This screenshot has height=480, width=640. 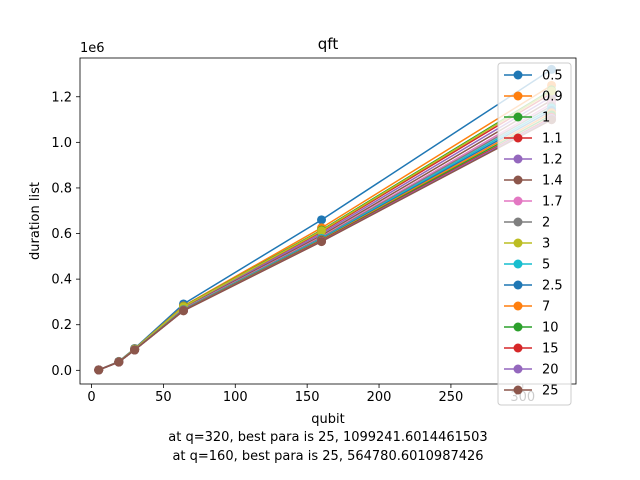 What do you see at coordinates (531, 370) in the screenshot?
I see `legend-item: 20` at bounding box center [531, 370].